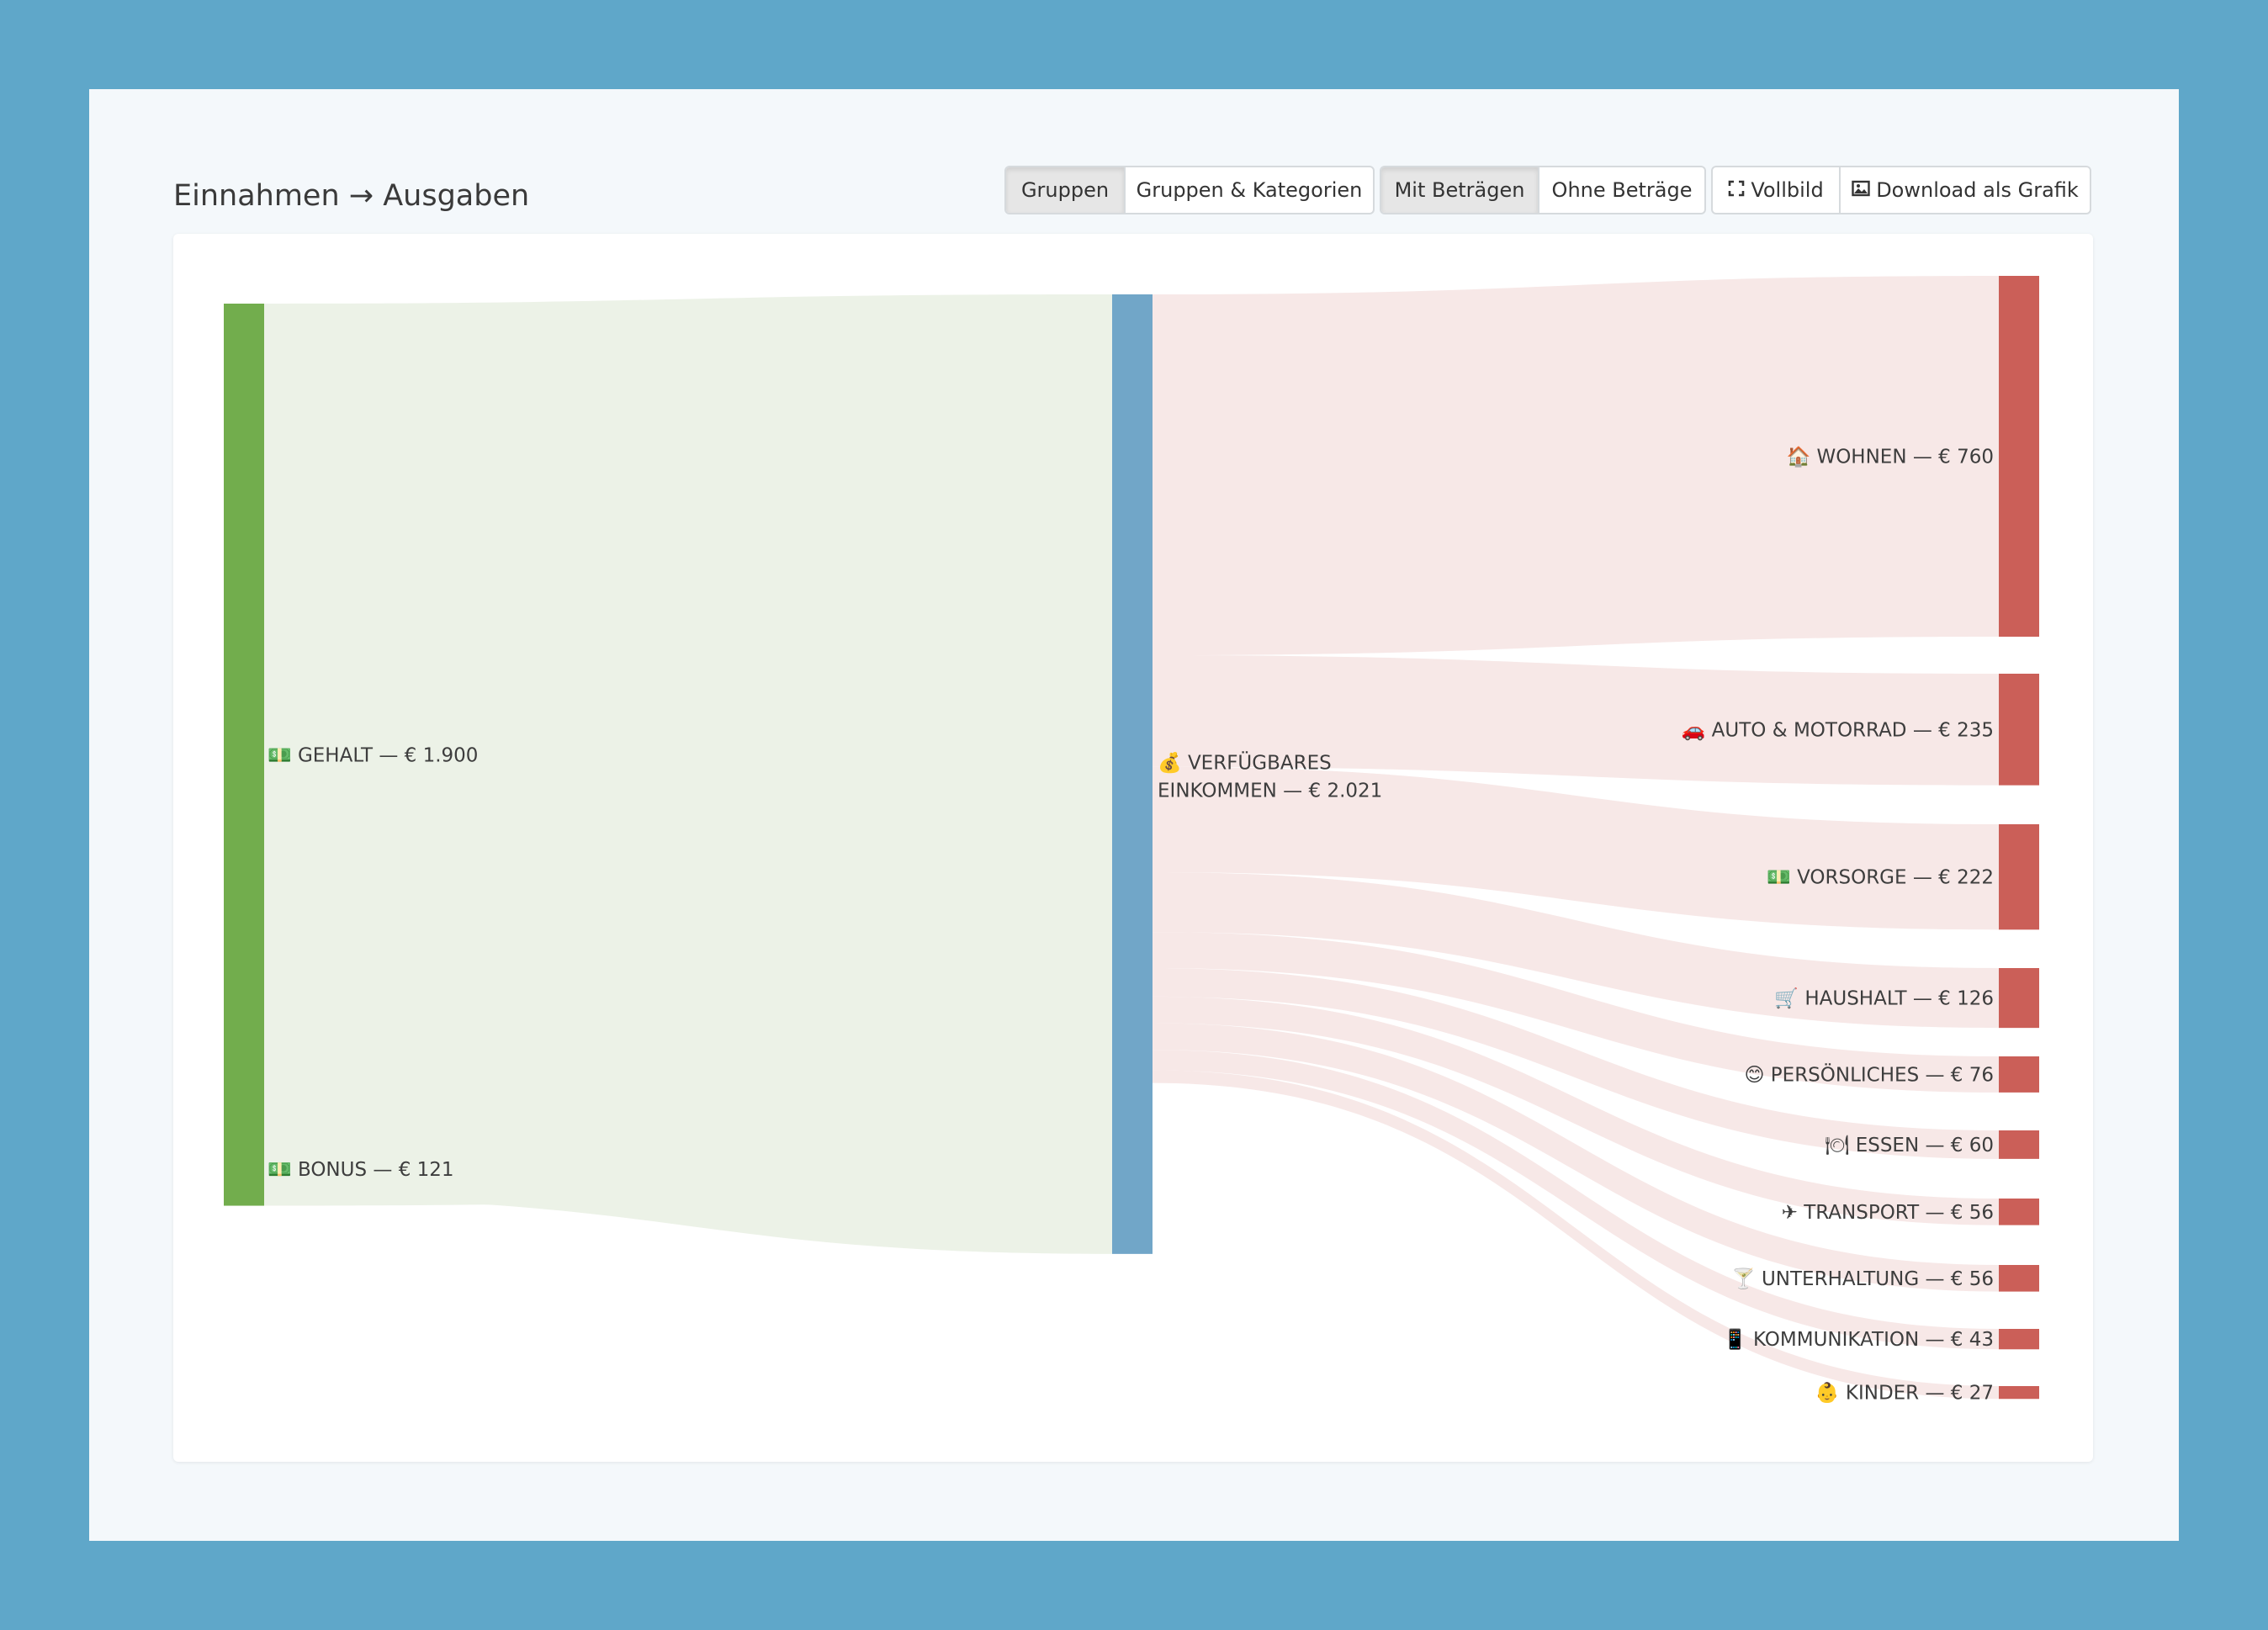 The height and width of the screenshot is (1630, 2268). What do you see at coordinates (1736, 190) in the screenshot?
I see `expand-icon` at bounding box center [1736, 190].